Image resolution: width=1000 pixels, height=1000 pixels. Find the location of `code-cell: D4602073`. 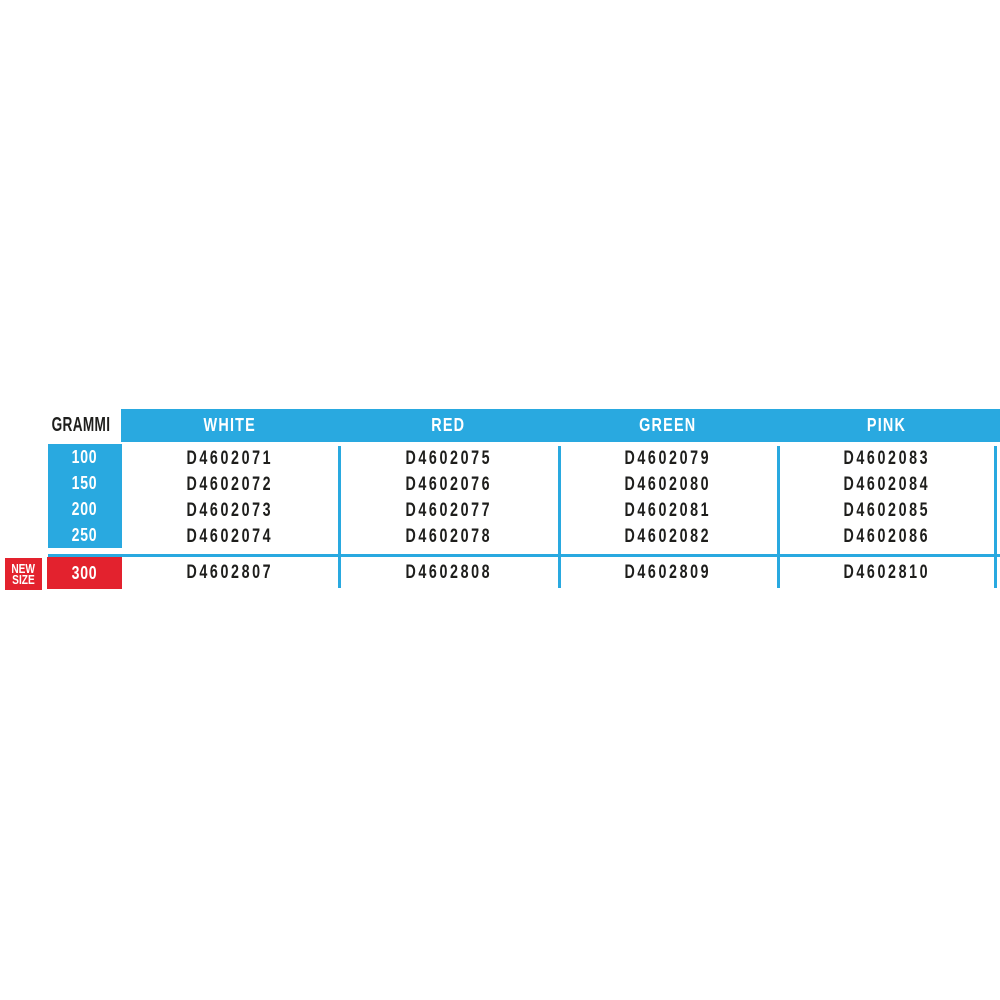

code-cell: D4602073 is located at coordinates (230, 511).